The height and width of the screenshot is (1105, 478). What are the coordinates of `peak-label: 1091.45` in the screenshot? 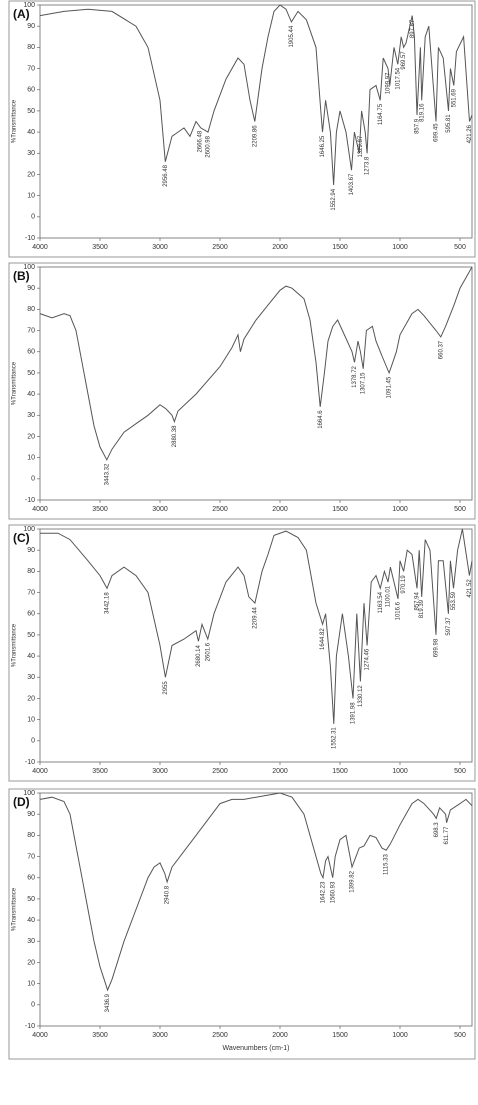 It's located at (390, 387).